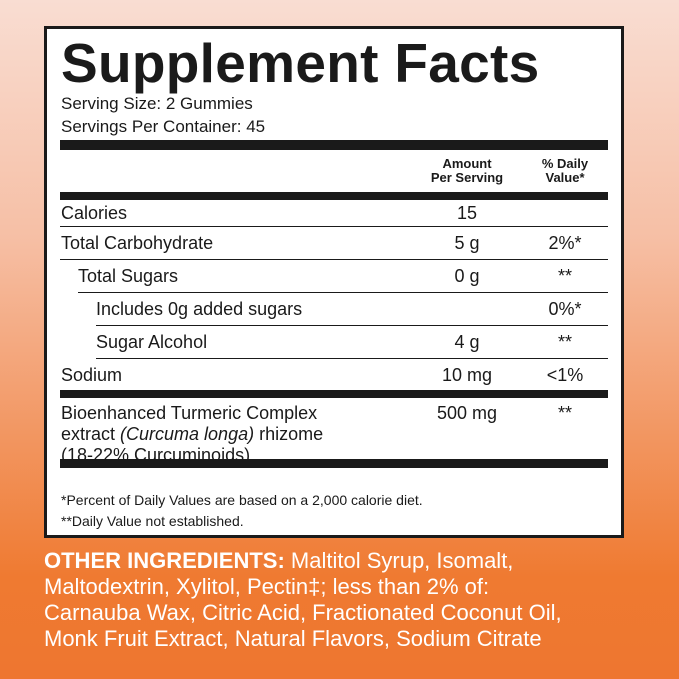 The height and width of the screenshot is (679, 679). I want to click on nutrient-row: Includes 0g added sugars 0%*, so click(352, 309).